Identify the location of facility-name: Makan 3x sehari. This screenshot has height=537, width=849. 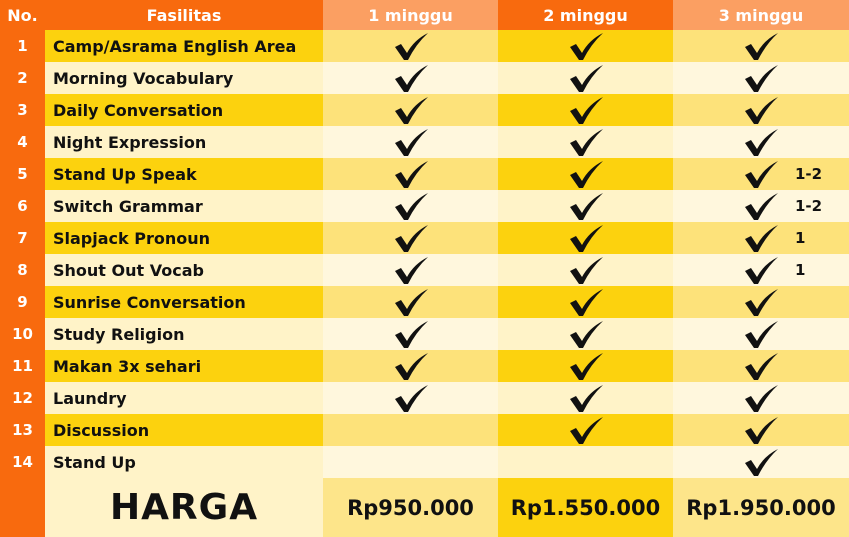
(184, 366).